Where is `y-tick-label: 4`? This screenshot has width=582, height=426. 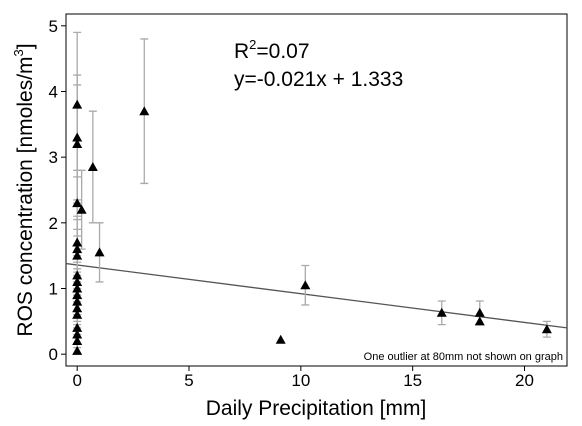 y-tick-label: 4 is located at coordinates (53, 91).